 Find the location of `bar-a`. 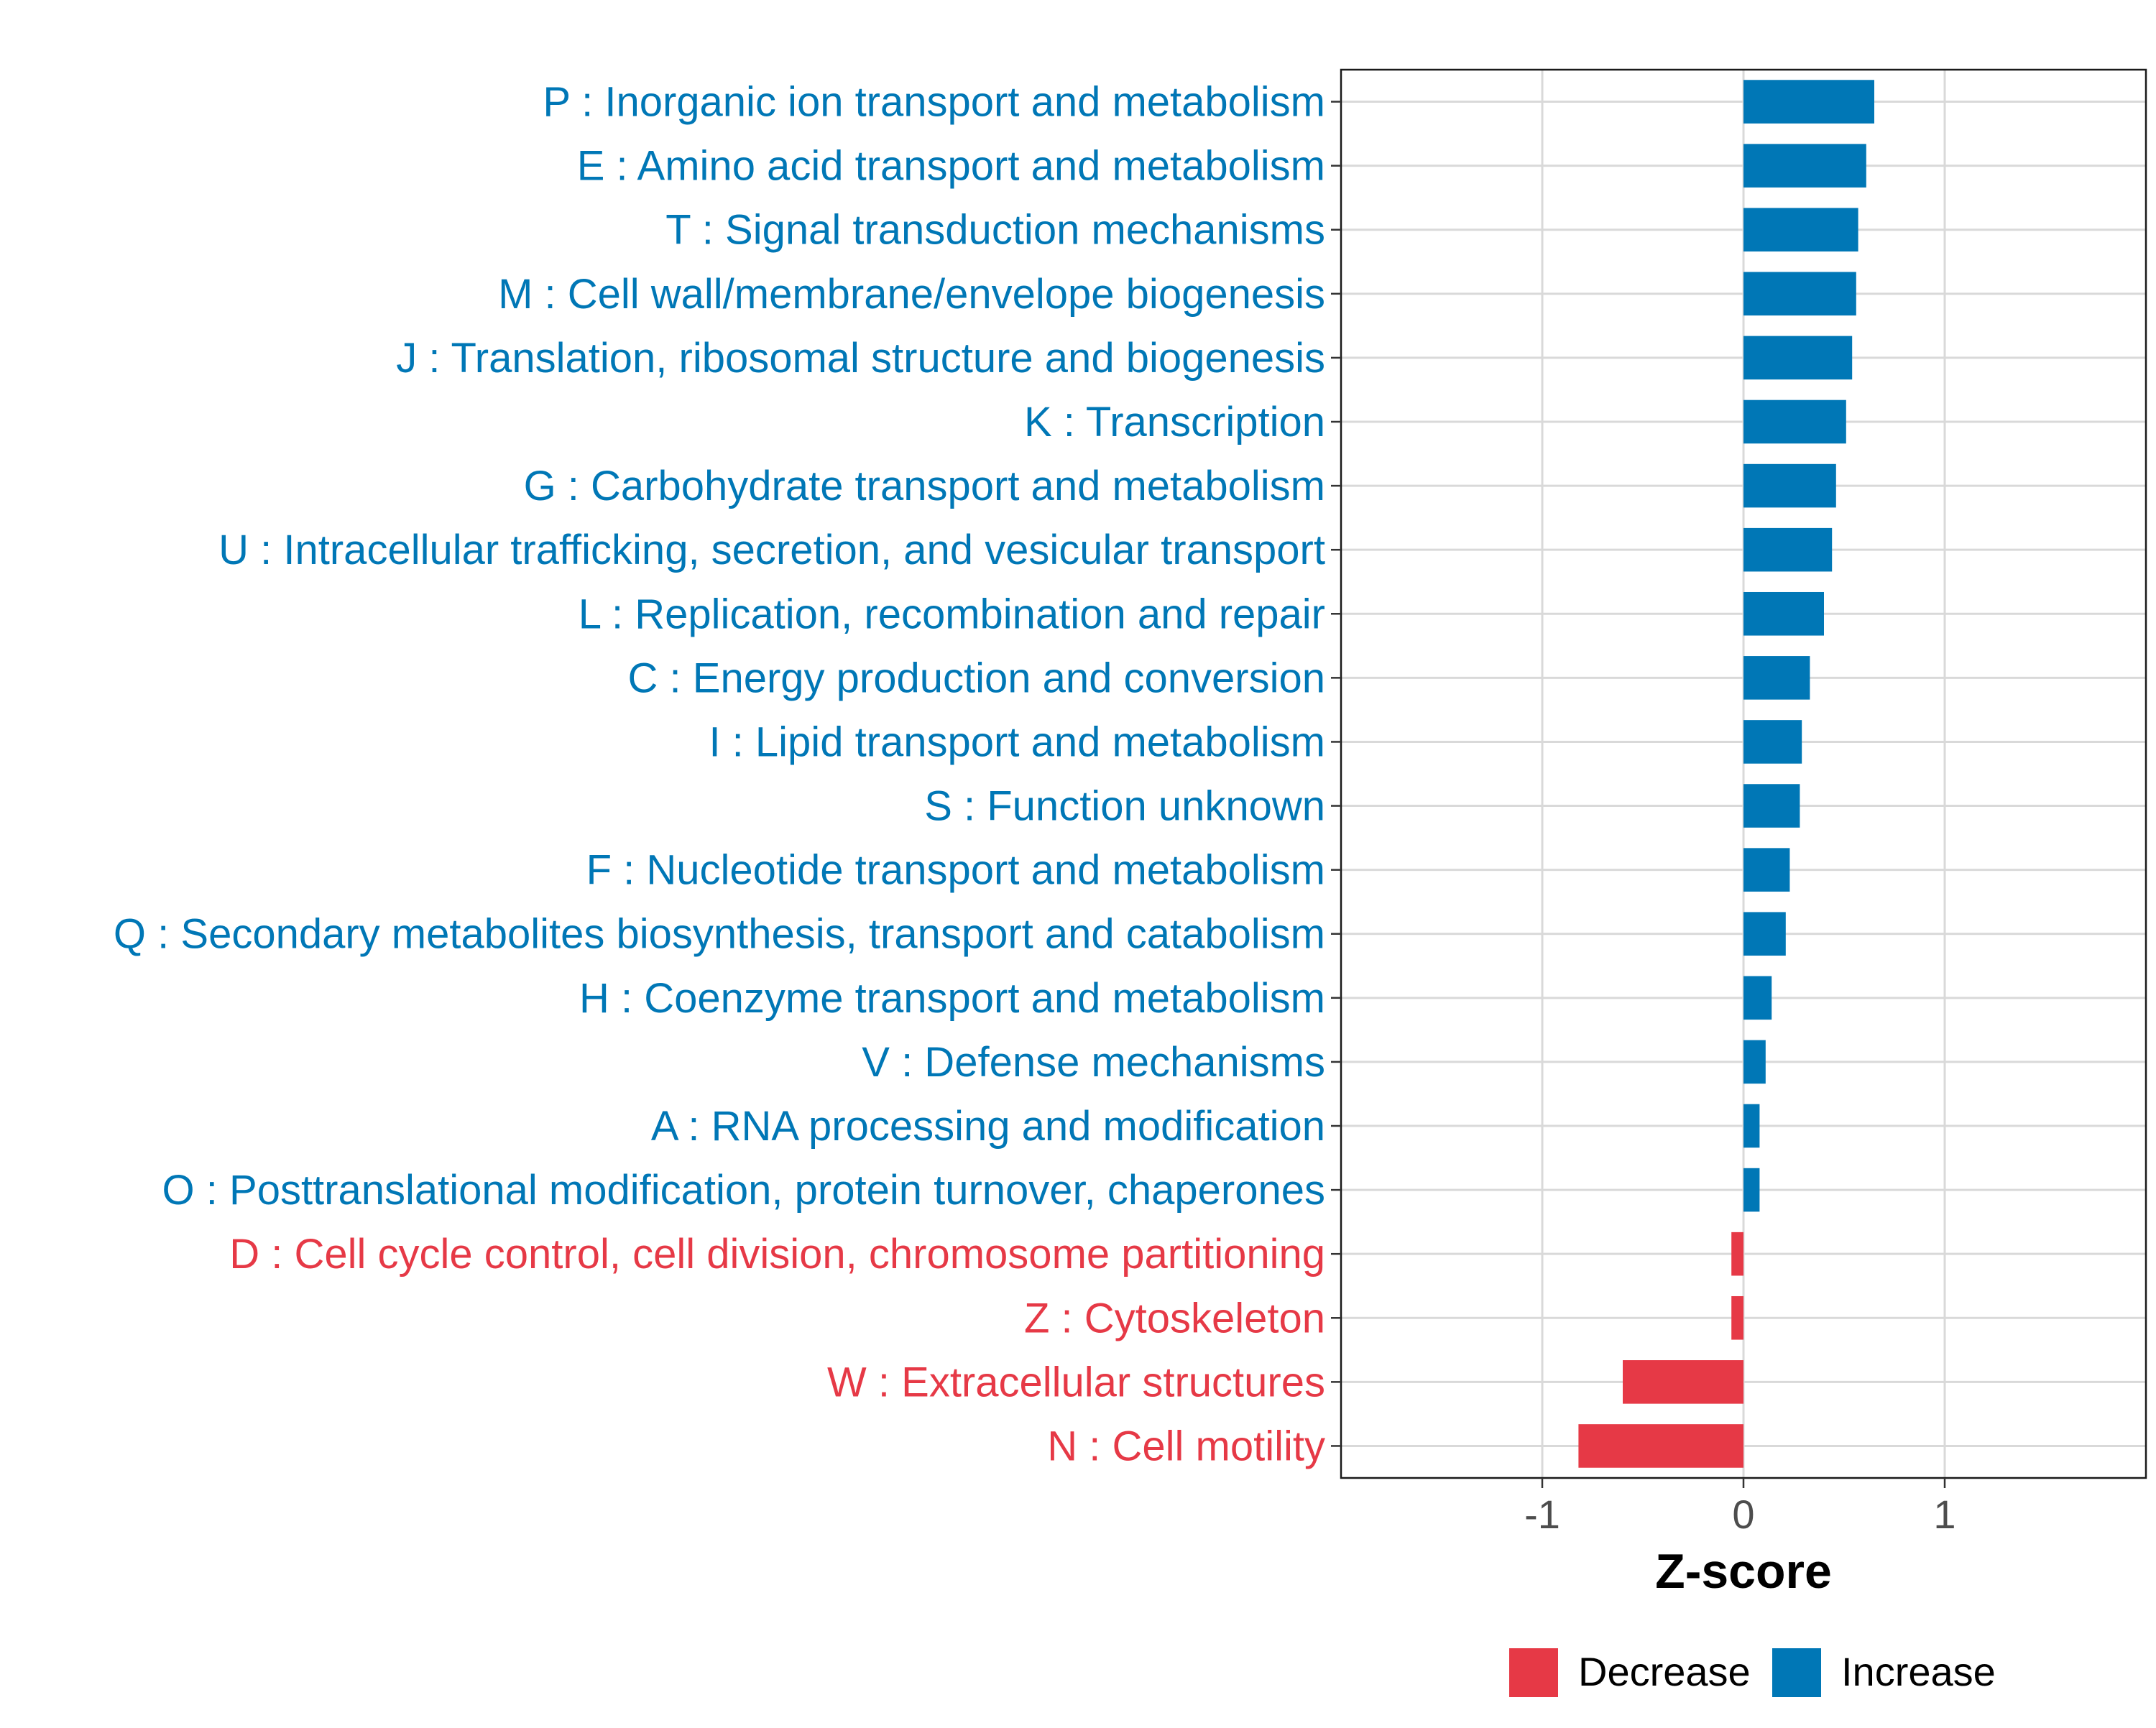

bar-a is located at coordinates (1752, 1126).